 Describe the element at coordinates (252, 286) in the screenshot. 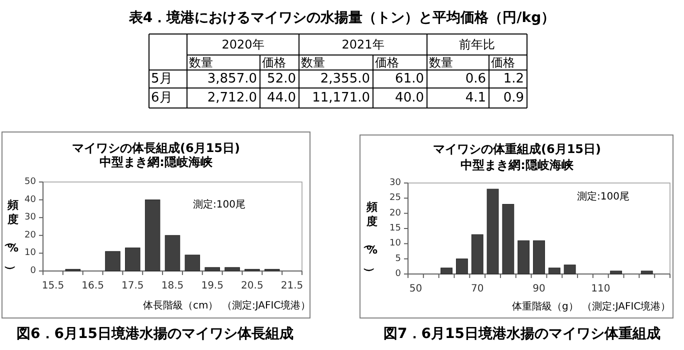

I see `x-tick-label: 20.5` at that location.